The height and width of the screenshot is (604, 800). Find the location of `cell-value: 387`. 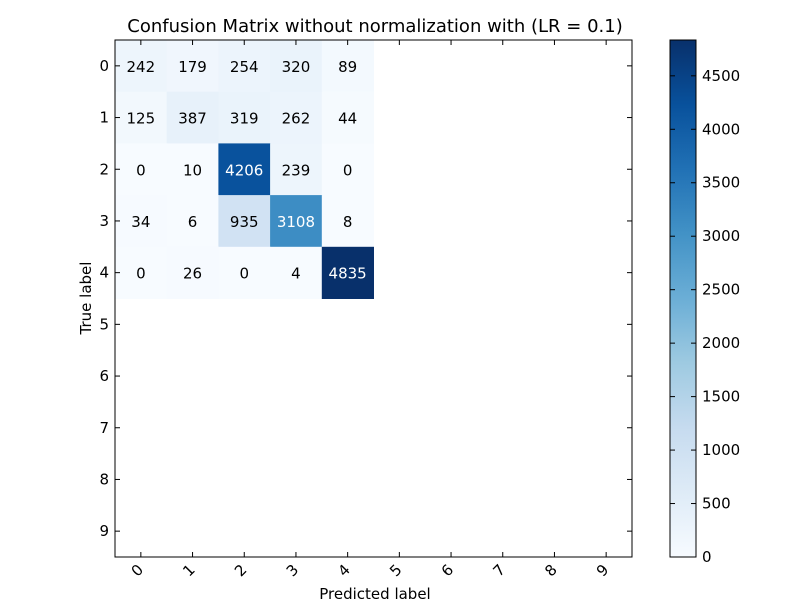

cell-value: 387 is located at coordinates (192, 119).